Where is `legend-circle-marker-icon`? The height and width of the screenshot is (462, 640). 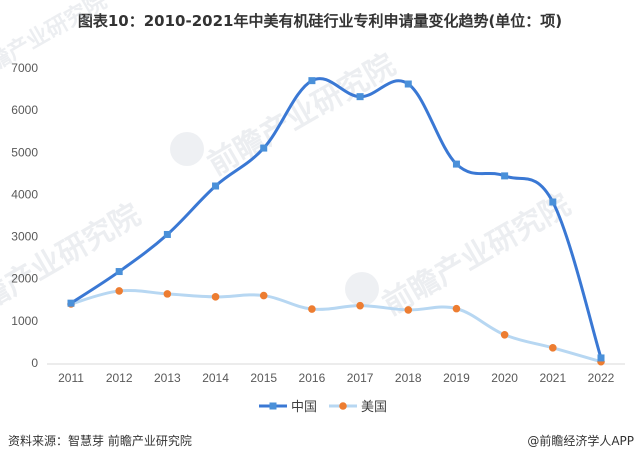
legend-circle-marker-icon is located at coordinates (343, 406).